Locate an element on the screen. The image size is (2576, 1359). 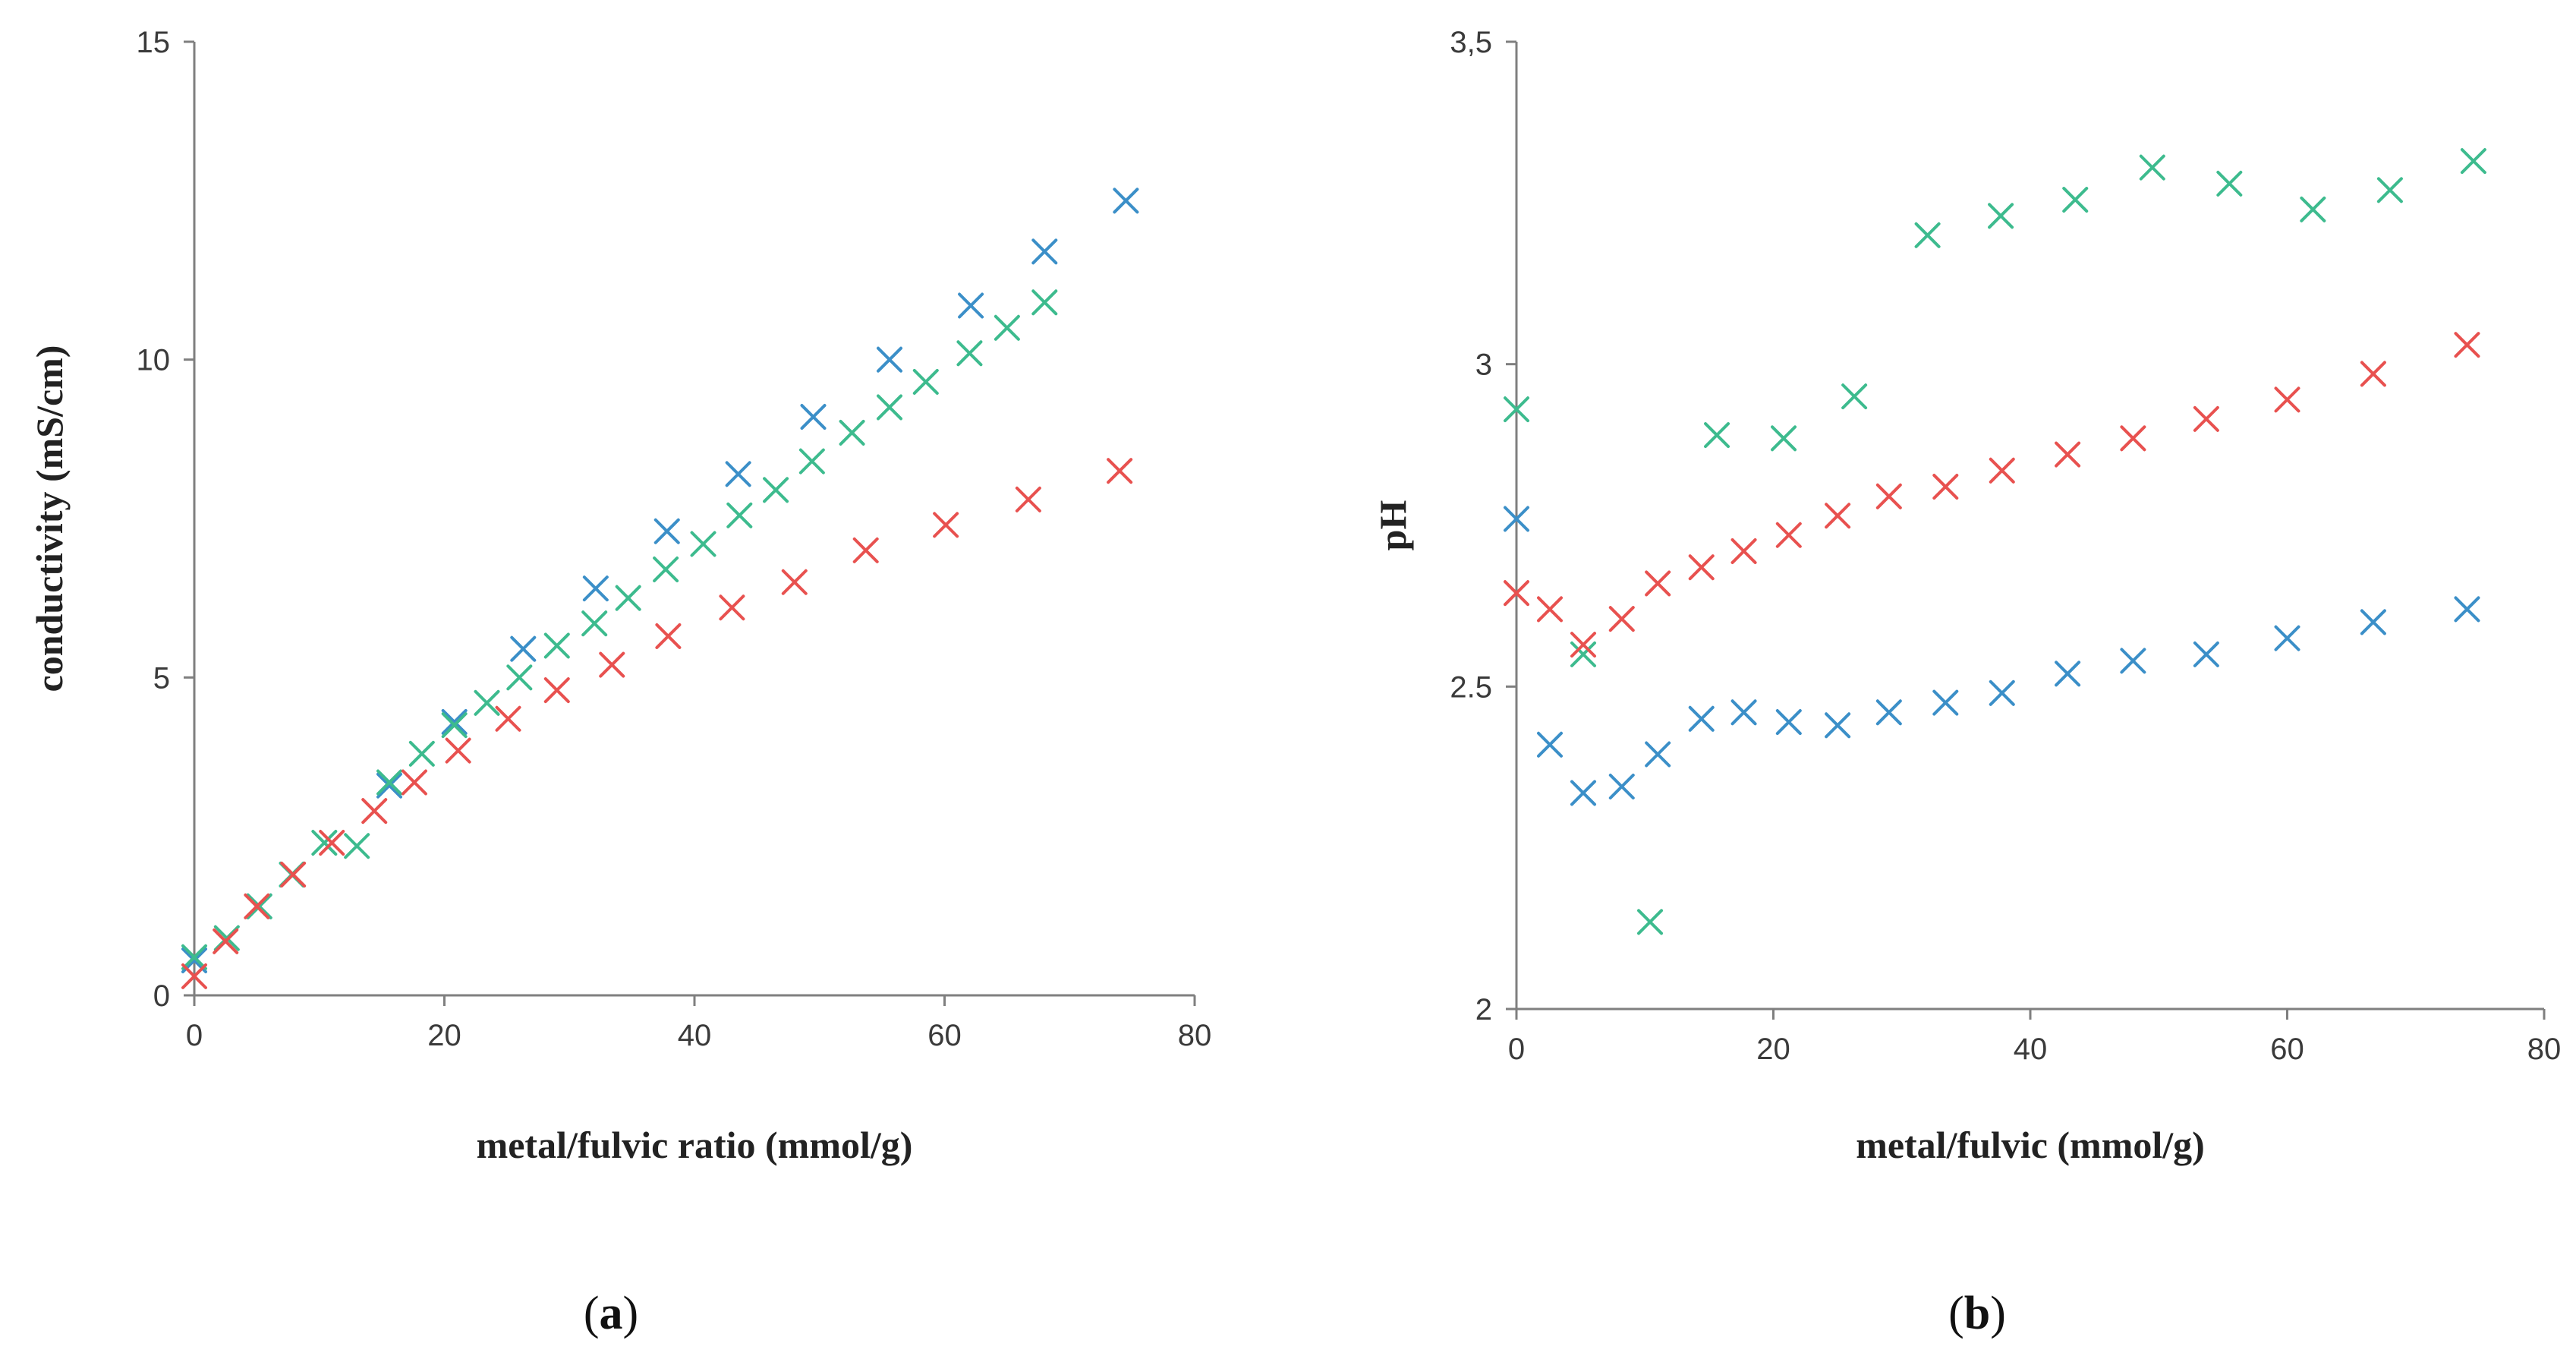
panel-a-y-tick-label: 0 is located at coordinates (161, 996).